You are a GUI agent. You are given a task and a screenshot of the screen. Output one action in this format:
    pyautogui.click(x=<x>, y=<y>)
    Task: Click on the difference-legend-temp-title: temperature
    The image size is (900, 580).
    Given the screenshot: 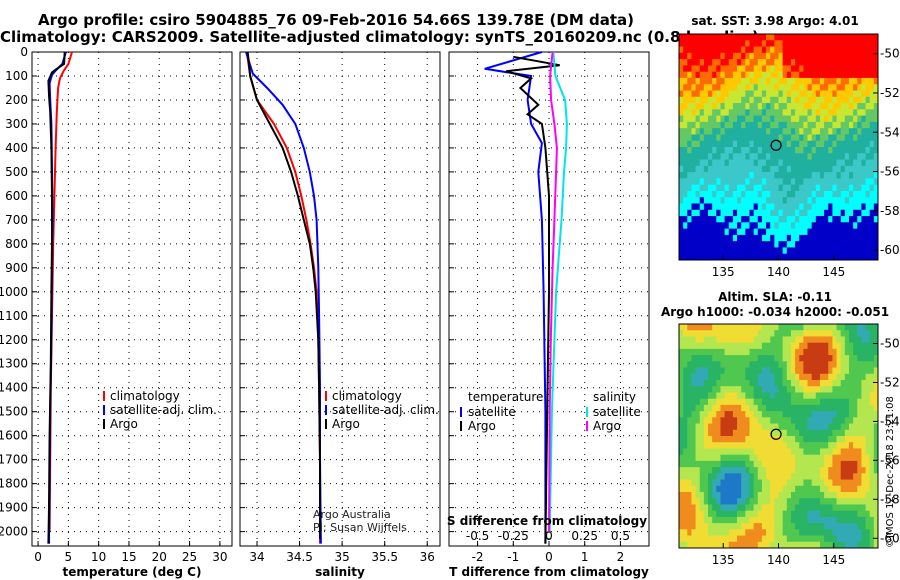 What is the action you would take?
    pyautogui.click(x=505, y=397)
    